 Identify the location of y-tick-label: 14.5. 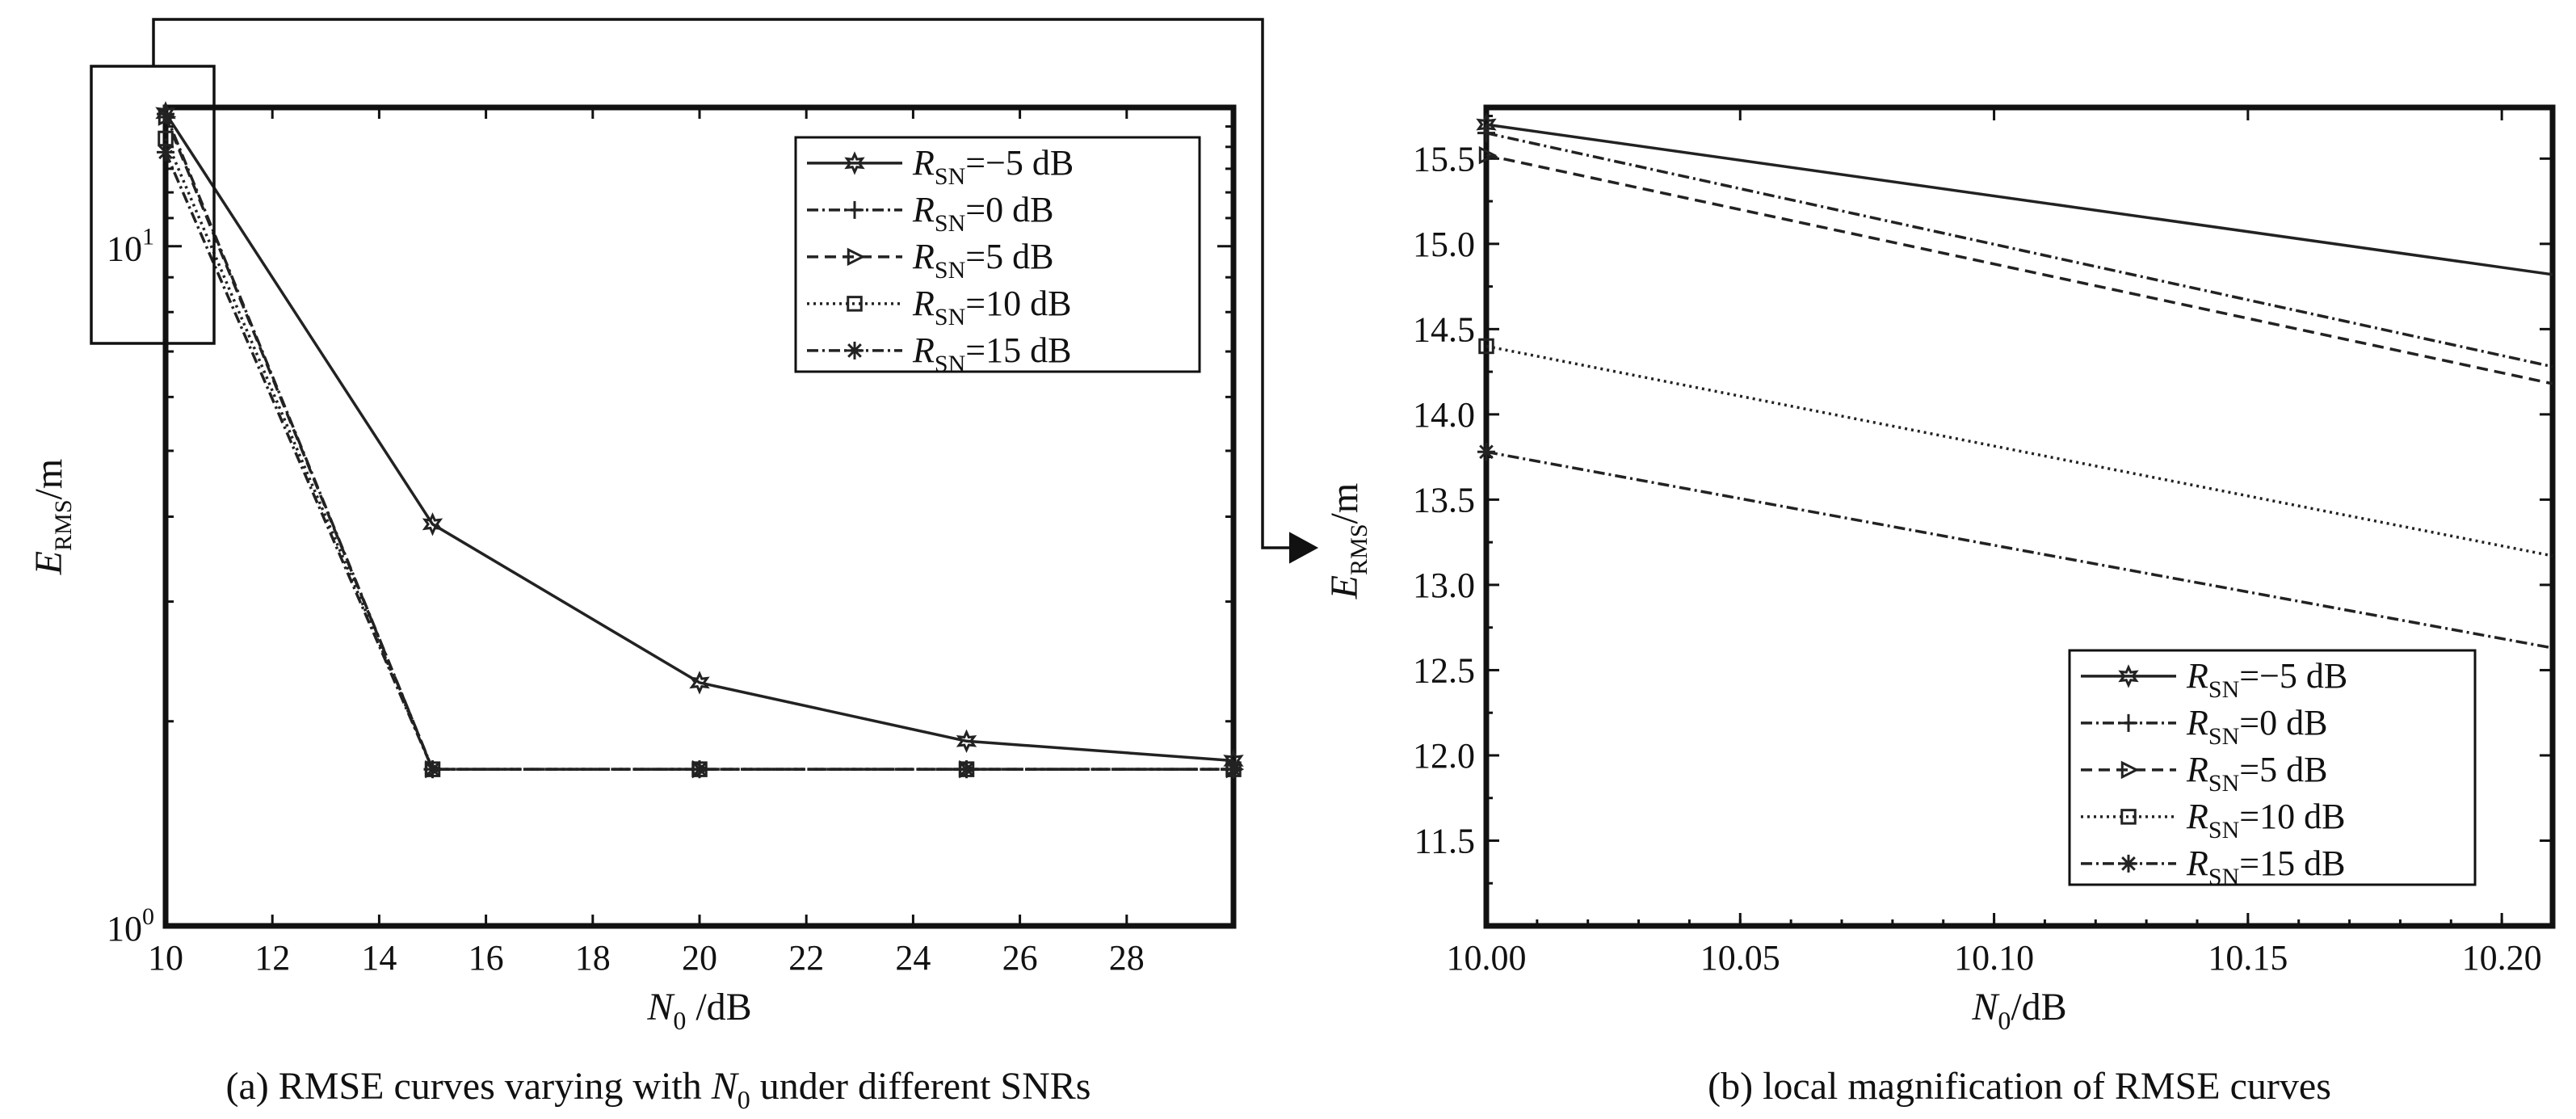
(1444, 329).